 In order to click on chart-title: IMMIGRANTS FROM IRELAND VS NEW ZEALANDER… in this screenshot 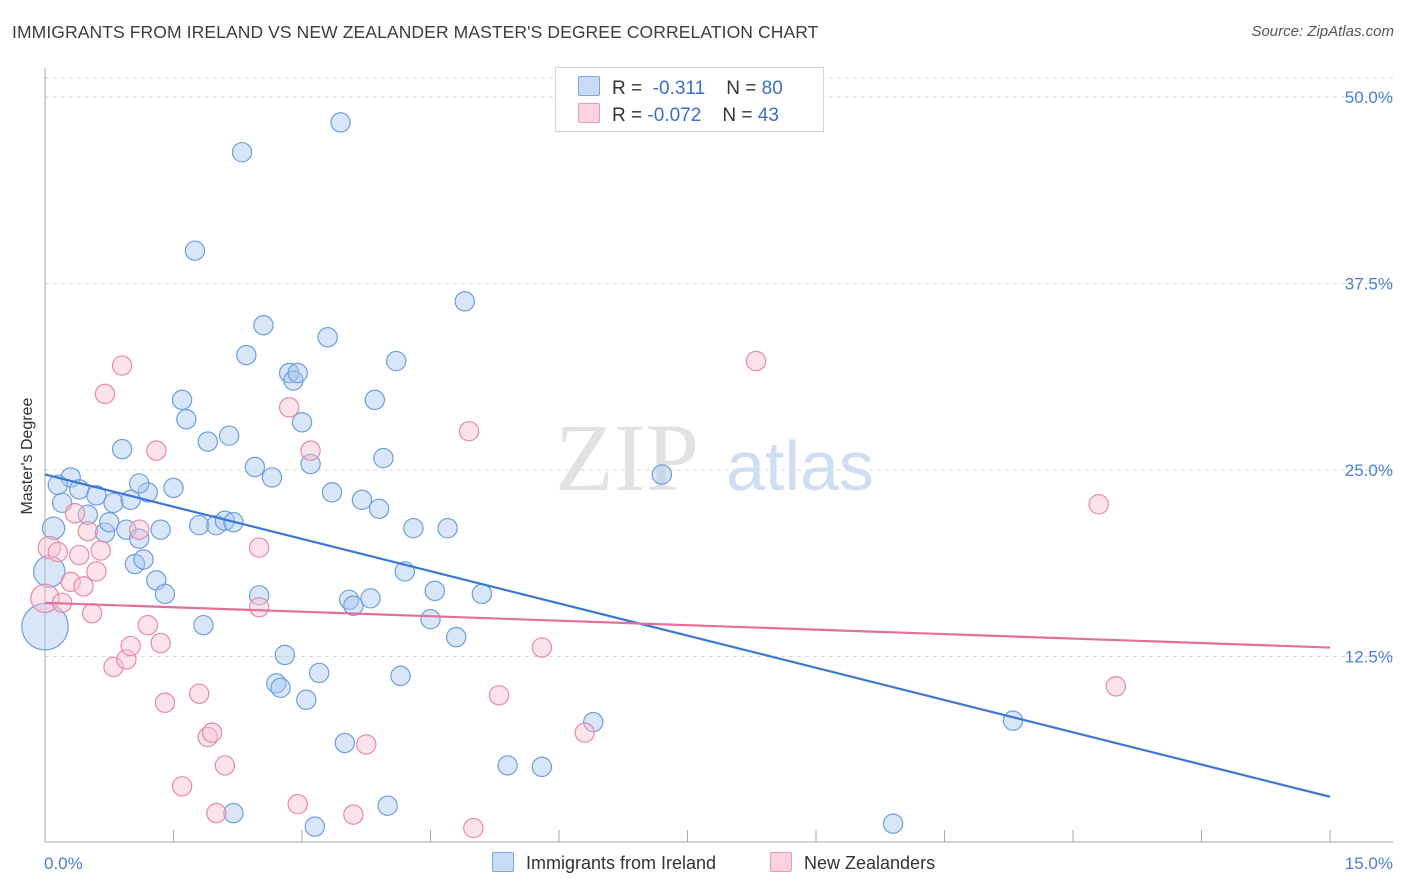, I will do `click(415, 32)`.